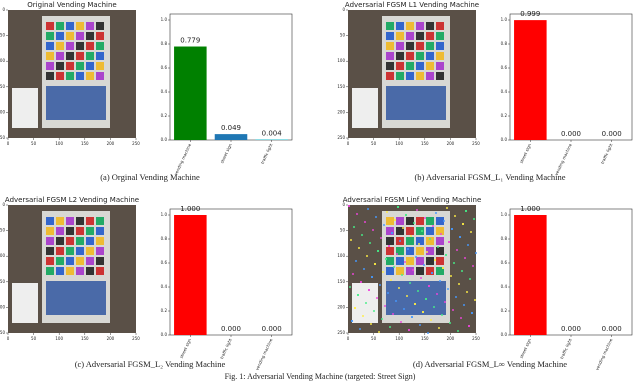  Describe the element at coordinates (526, 153) in the screenshot. I see `x-tick-label: street sign` at that location.